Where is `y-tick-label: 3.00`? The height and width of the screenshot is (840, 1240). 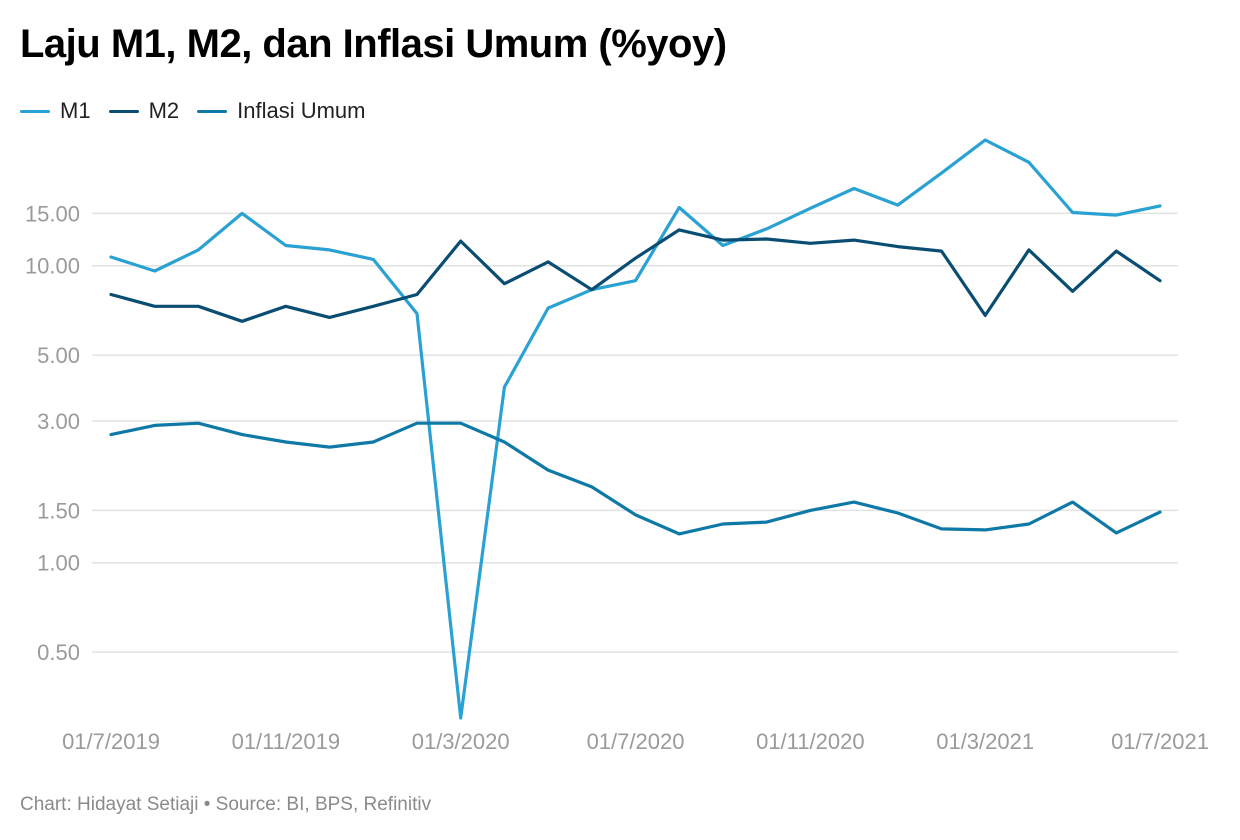
y-tick-label: 3.00 is located at coordinates (58, 421).